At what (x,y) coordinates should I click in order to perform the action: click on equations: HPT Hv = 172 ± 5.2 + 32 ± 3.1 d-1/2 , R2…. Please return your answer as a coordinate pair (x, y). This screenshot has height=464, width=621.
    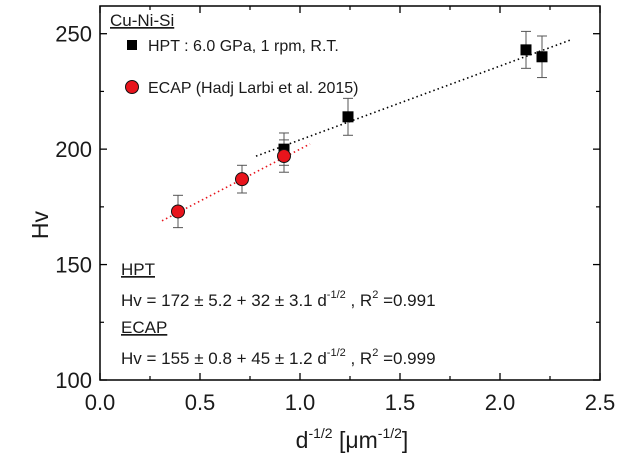
    Looking at the image, I should click on (278, 314).